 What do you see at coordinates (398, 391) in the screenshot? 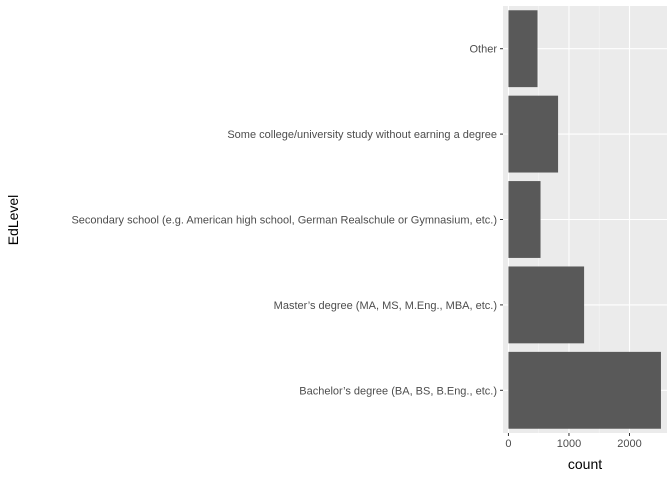
I see `y-tick-label: Bachelor’s degree (BA, BS, B.Eng., etc.)` at bounding box center [398, 391].